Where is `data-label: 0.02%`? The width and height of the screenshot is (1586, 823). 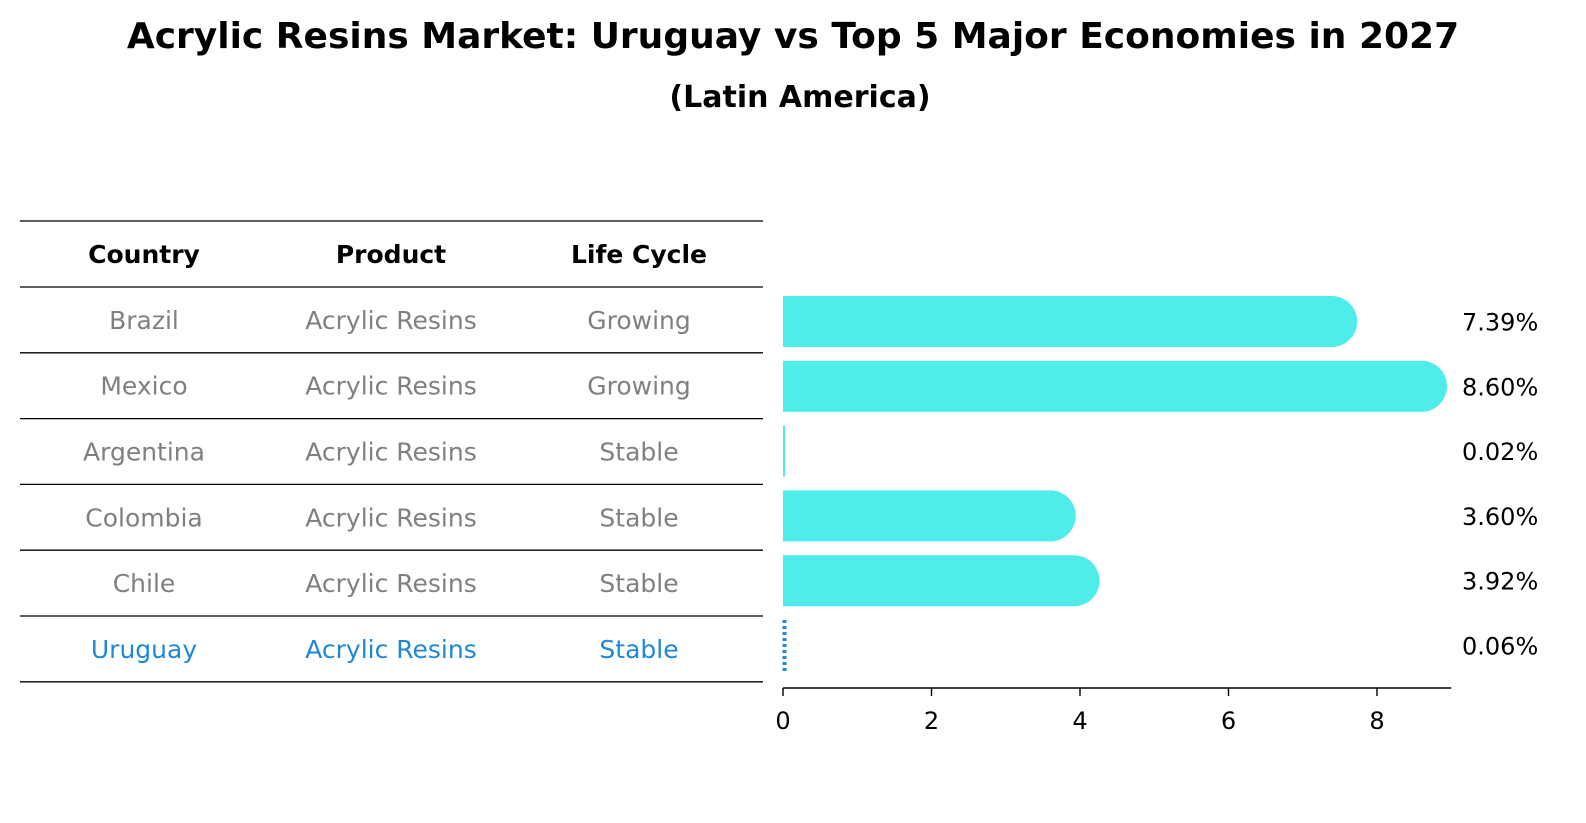
data-label: 0.02% is located at coordinates (1500, 452).